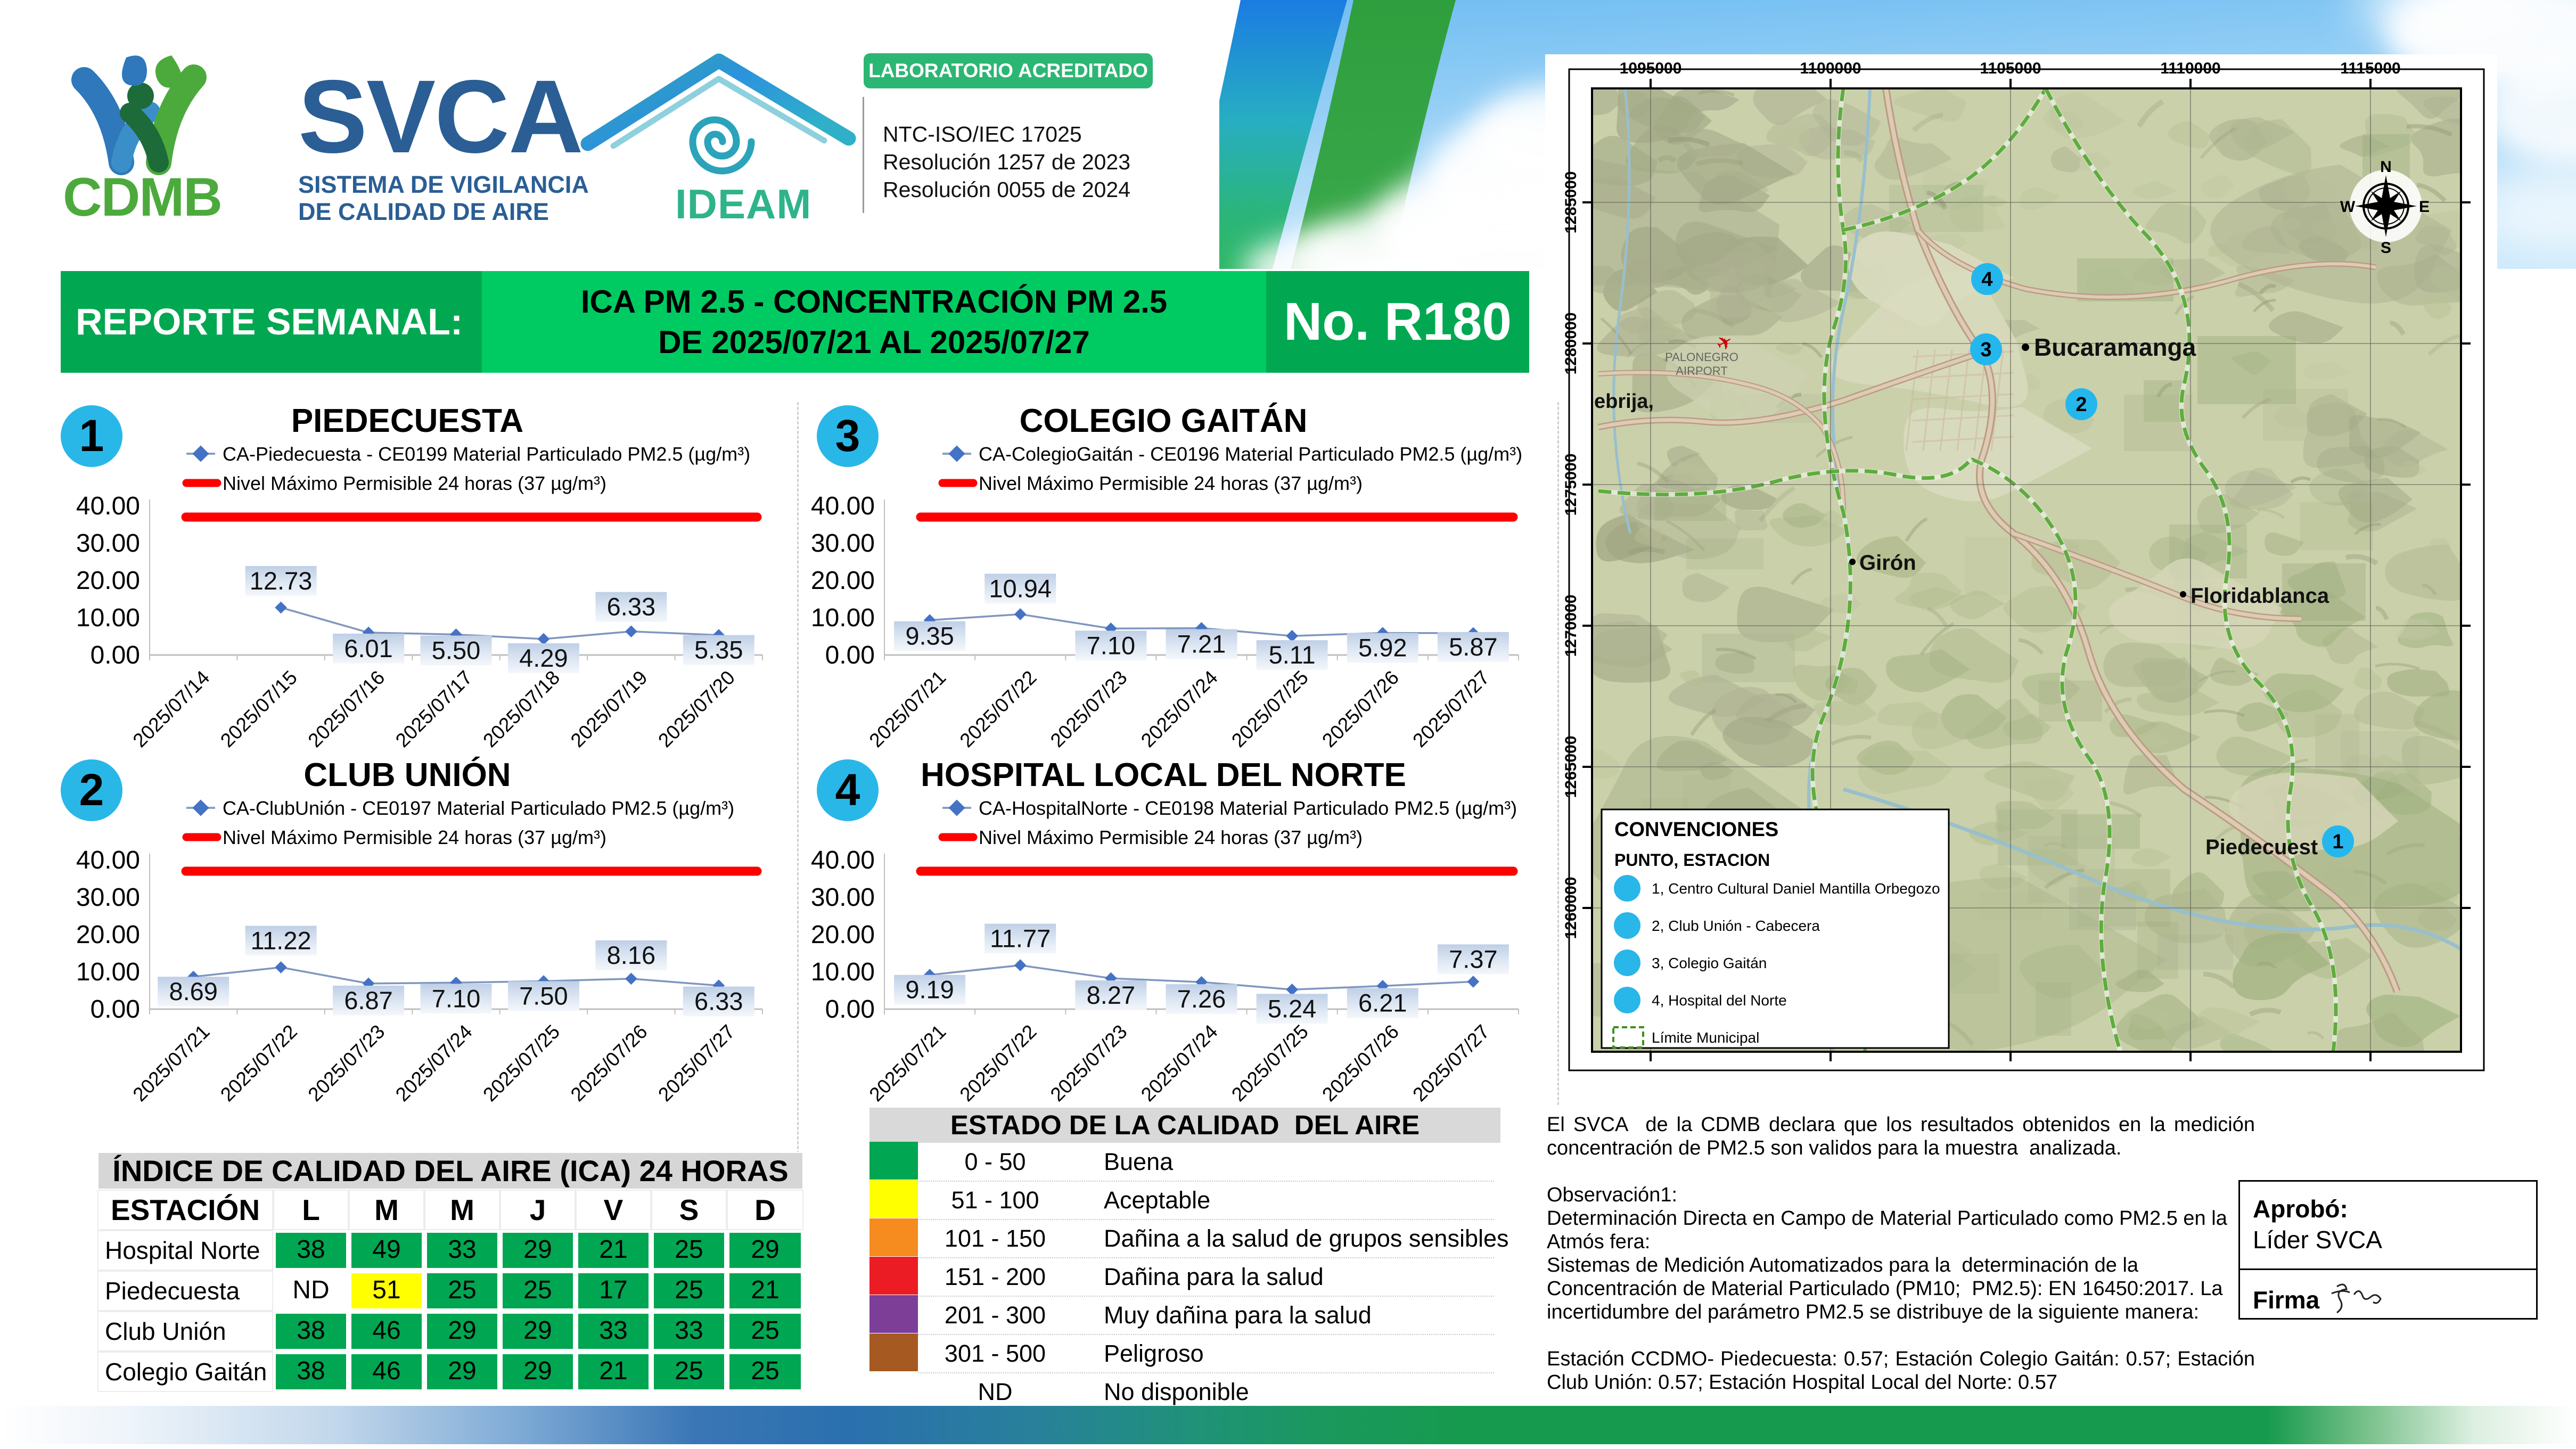 The image size is (2576, 1449). What do you see at coordinates (1624, 401) in the screenshot?
I see `svg-text: ebrija,` at bounding box center [1624, 401].